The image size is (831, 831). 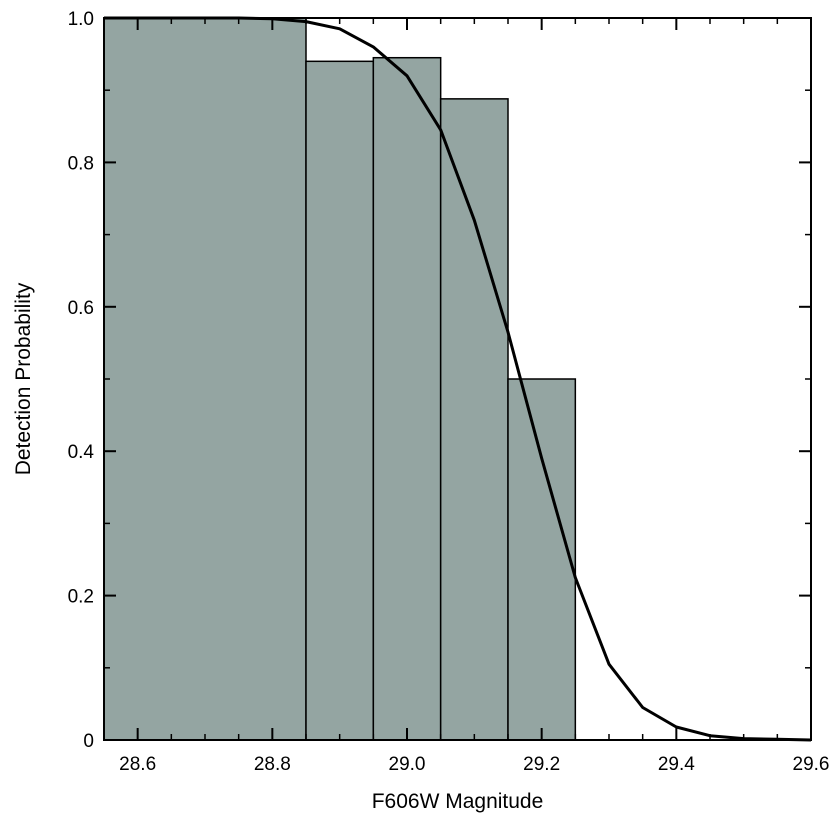 What do you see at coordinates (676, 764) in the screenshot?
I see `x-tick-label: 29.4` at bounding box center [676, 764].